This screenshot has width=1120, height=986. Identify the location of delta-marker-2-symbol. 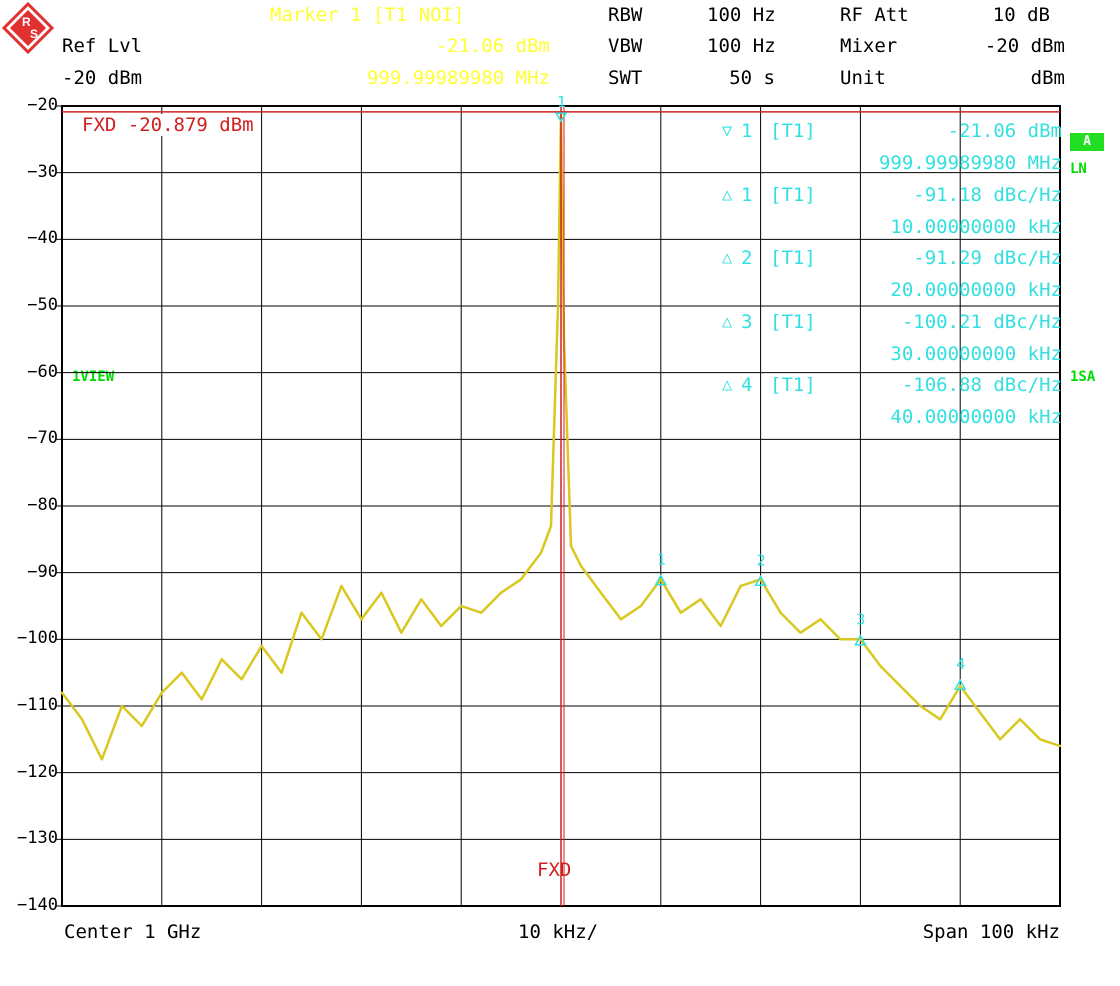
(760, 580).